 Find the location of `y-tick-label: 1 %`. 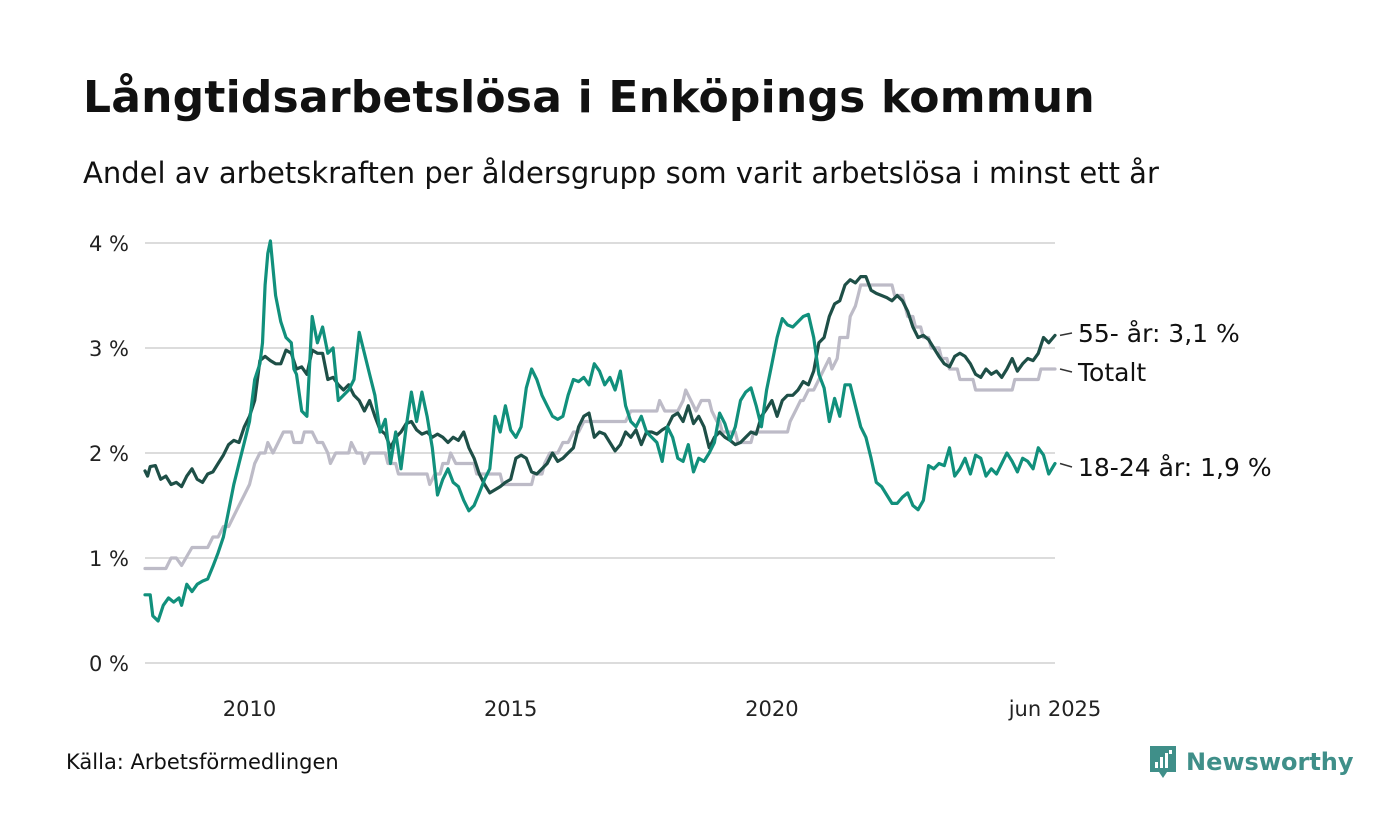

y-tick-label: 1 % is located at coordinates (109, 559).